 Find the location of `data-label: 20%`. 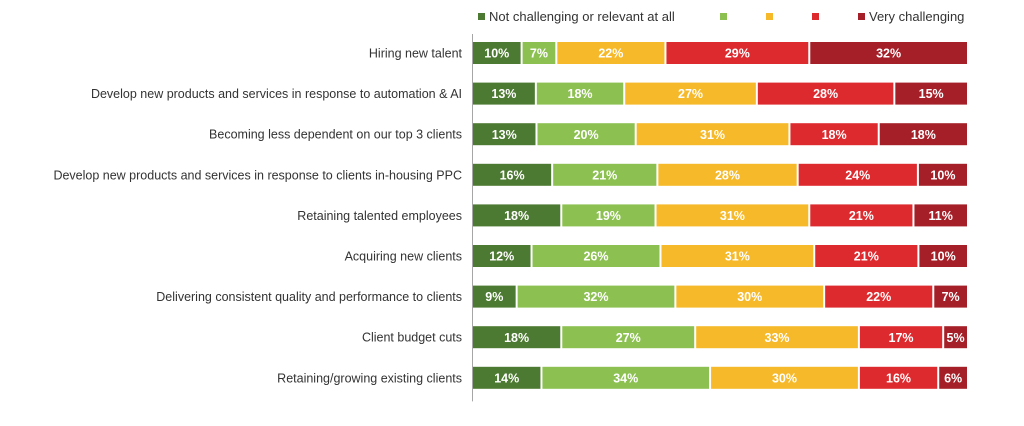

data-label: 20% is located at coordinates (586, 135).